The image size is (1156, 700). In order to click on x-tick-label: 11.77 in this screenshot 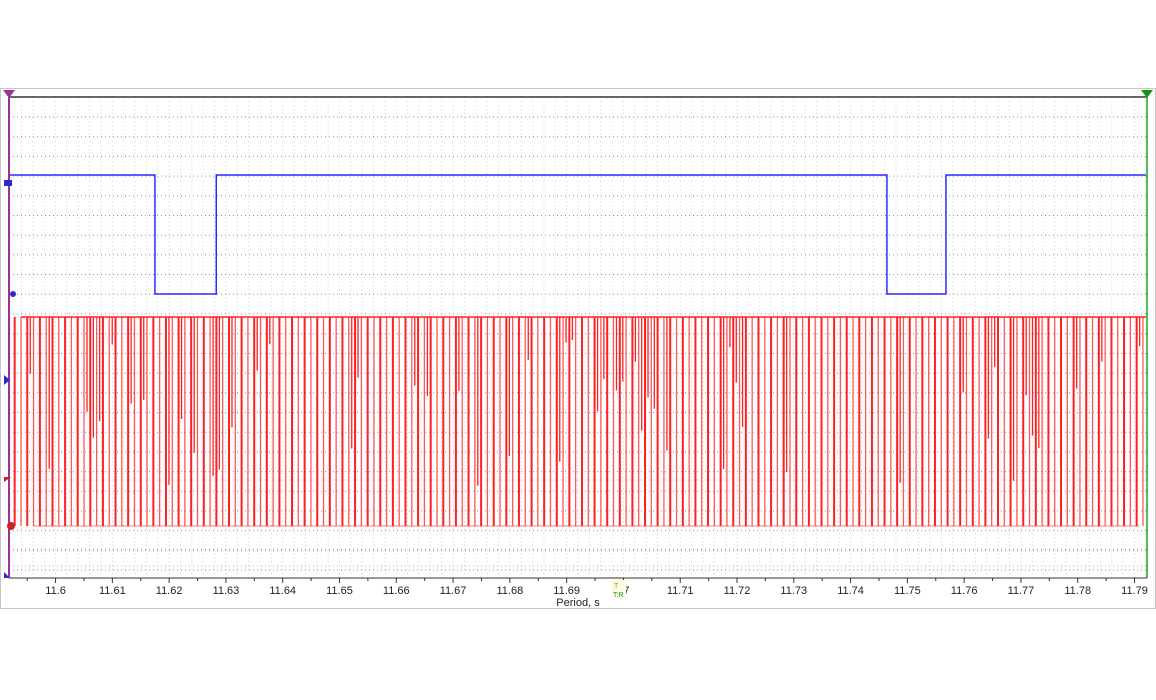, I will do `click(1021, 591)`.